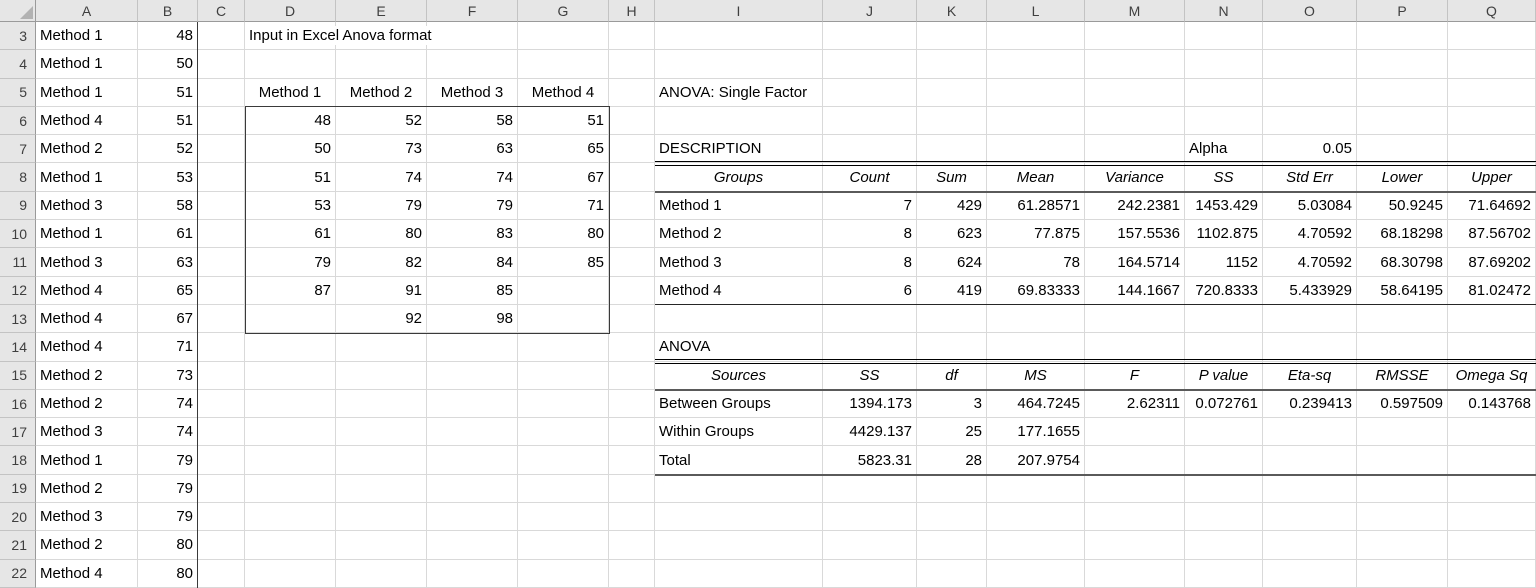 The height and width of the screenshot is (588, 1536). I want to click on cell-F3, so click(472, 36).